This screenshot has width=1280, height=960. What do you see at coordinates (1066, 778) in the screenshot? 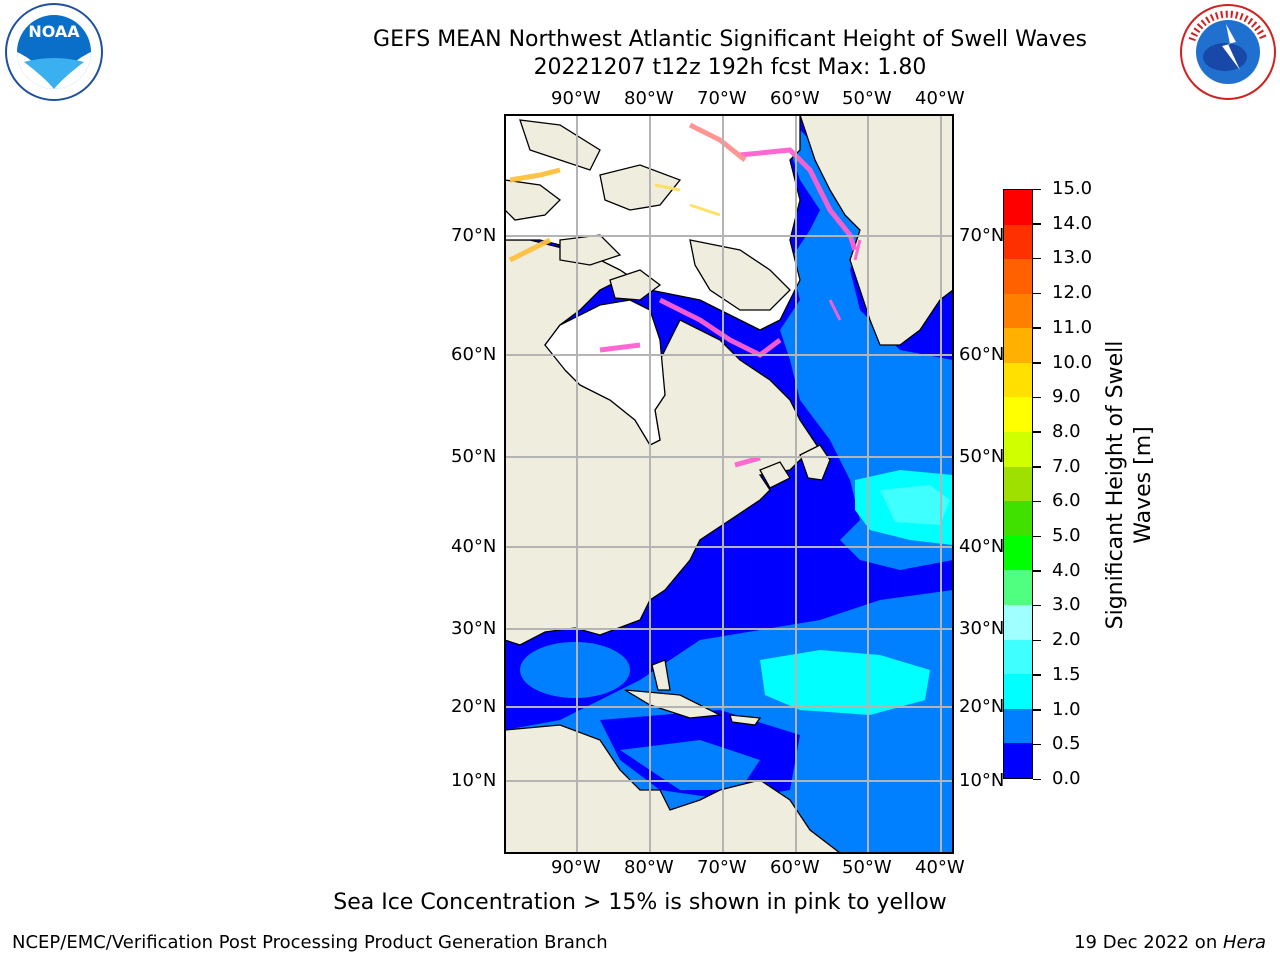
I see `colorbar-tick-label: 0.0` at bounding box center [1066, 778].